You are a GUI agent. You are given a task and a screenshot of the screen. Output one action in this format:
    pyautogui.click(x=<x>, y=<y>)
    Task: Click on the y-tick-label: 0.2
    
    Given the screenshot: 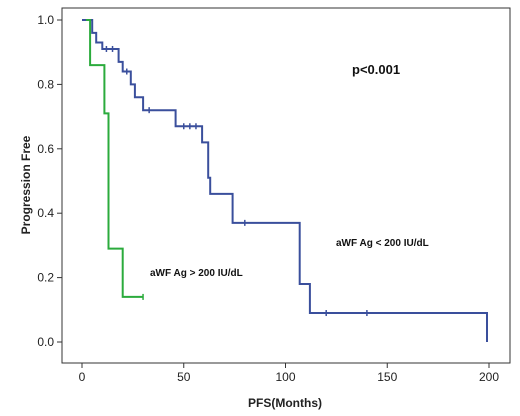 What is the action you would take?
    pyautogui.click(x=45, y=278)
    